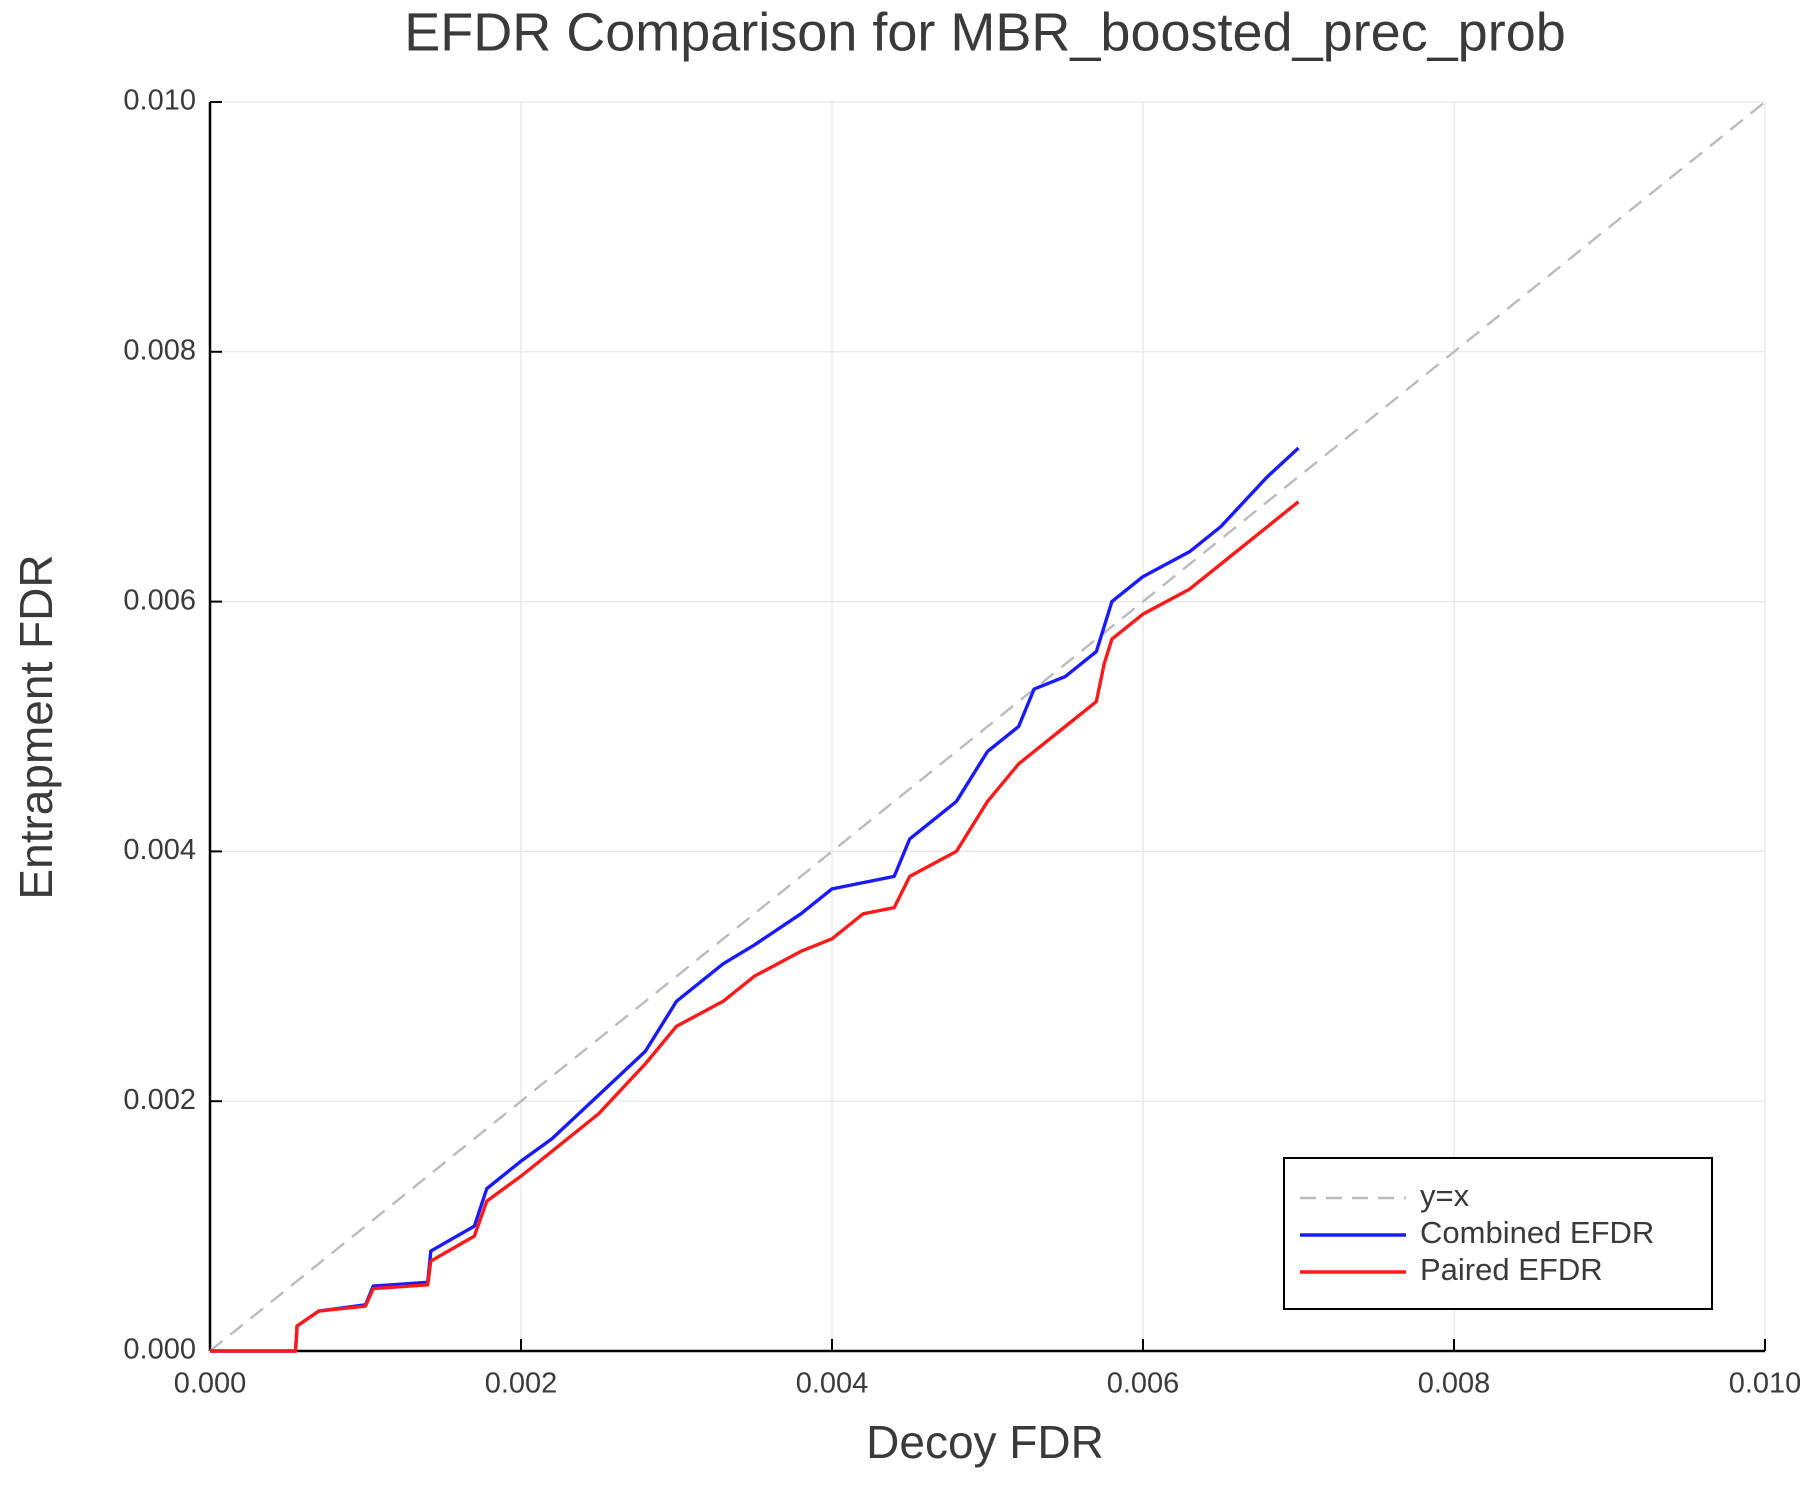  What do you see at coordinates (159, 350) in the screenshot?
I see `y-tick-label: 0.008` at bounding box center [159, 350].